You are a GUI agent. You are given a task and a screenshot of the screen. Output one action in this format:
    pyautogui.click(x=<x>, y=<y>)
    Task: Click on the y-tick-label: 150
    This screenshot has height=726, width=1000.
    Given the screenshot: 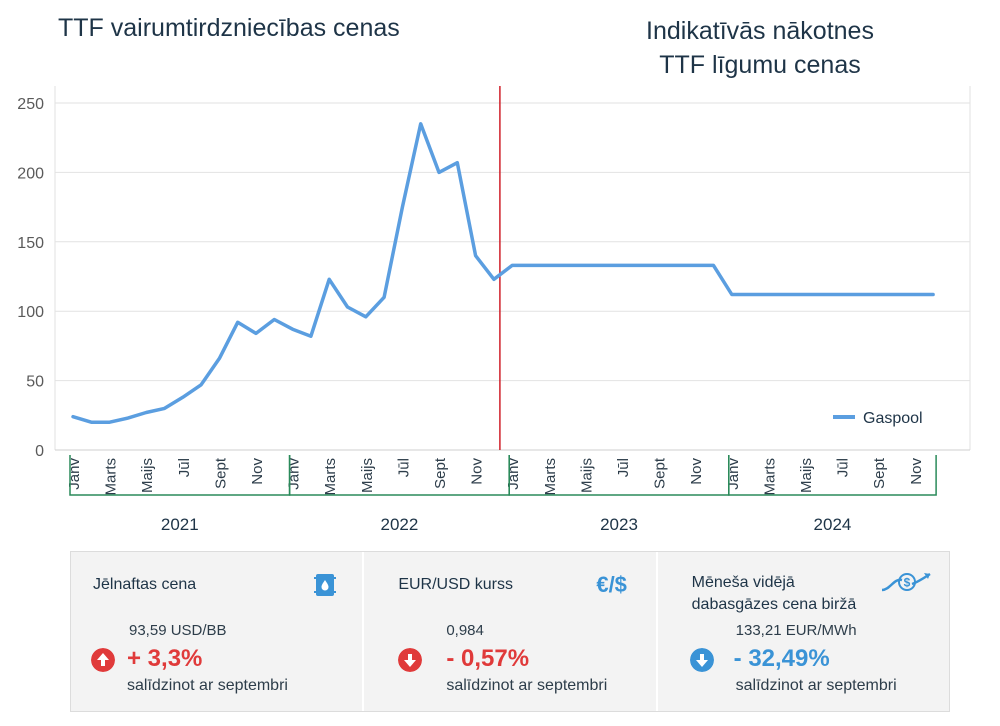 What is the action you would take?
    pyautogui.click(x=30, y=243)
    